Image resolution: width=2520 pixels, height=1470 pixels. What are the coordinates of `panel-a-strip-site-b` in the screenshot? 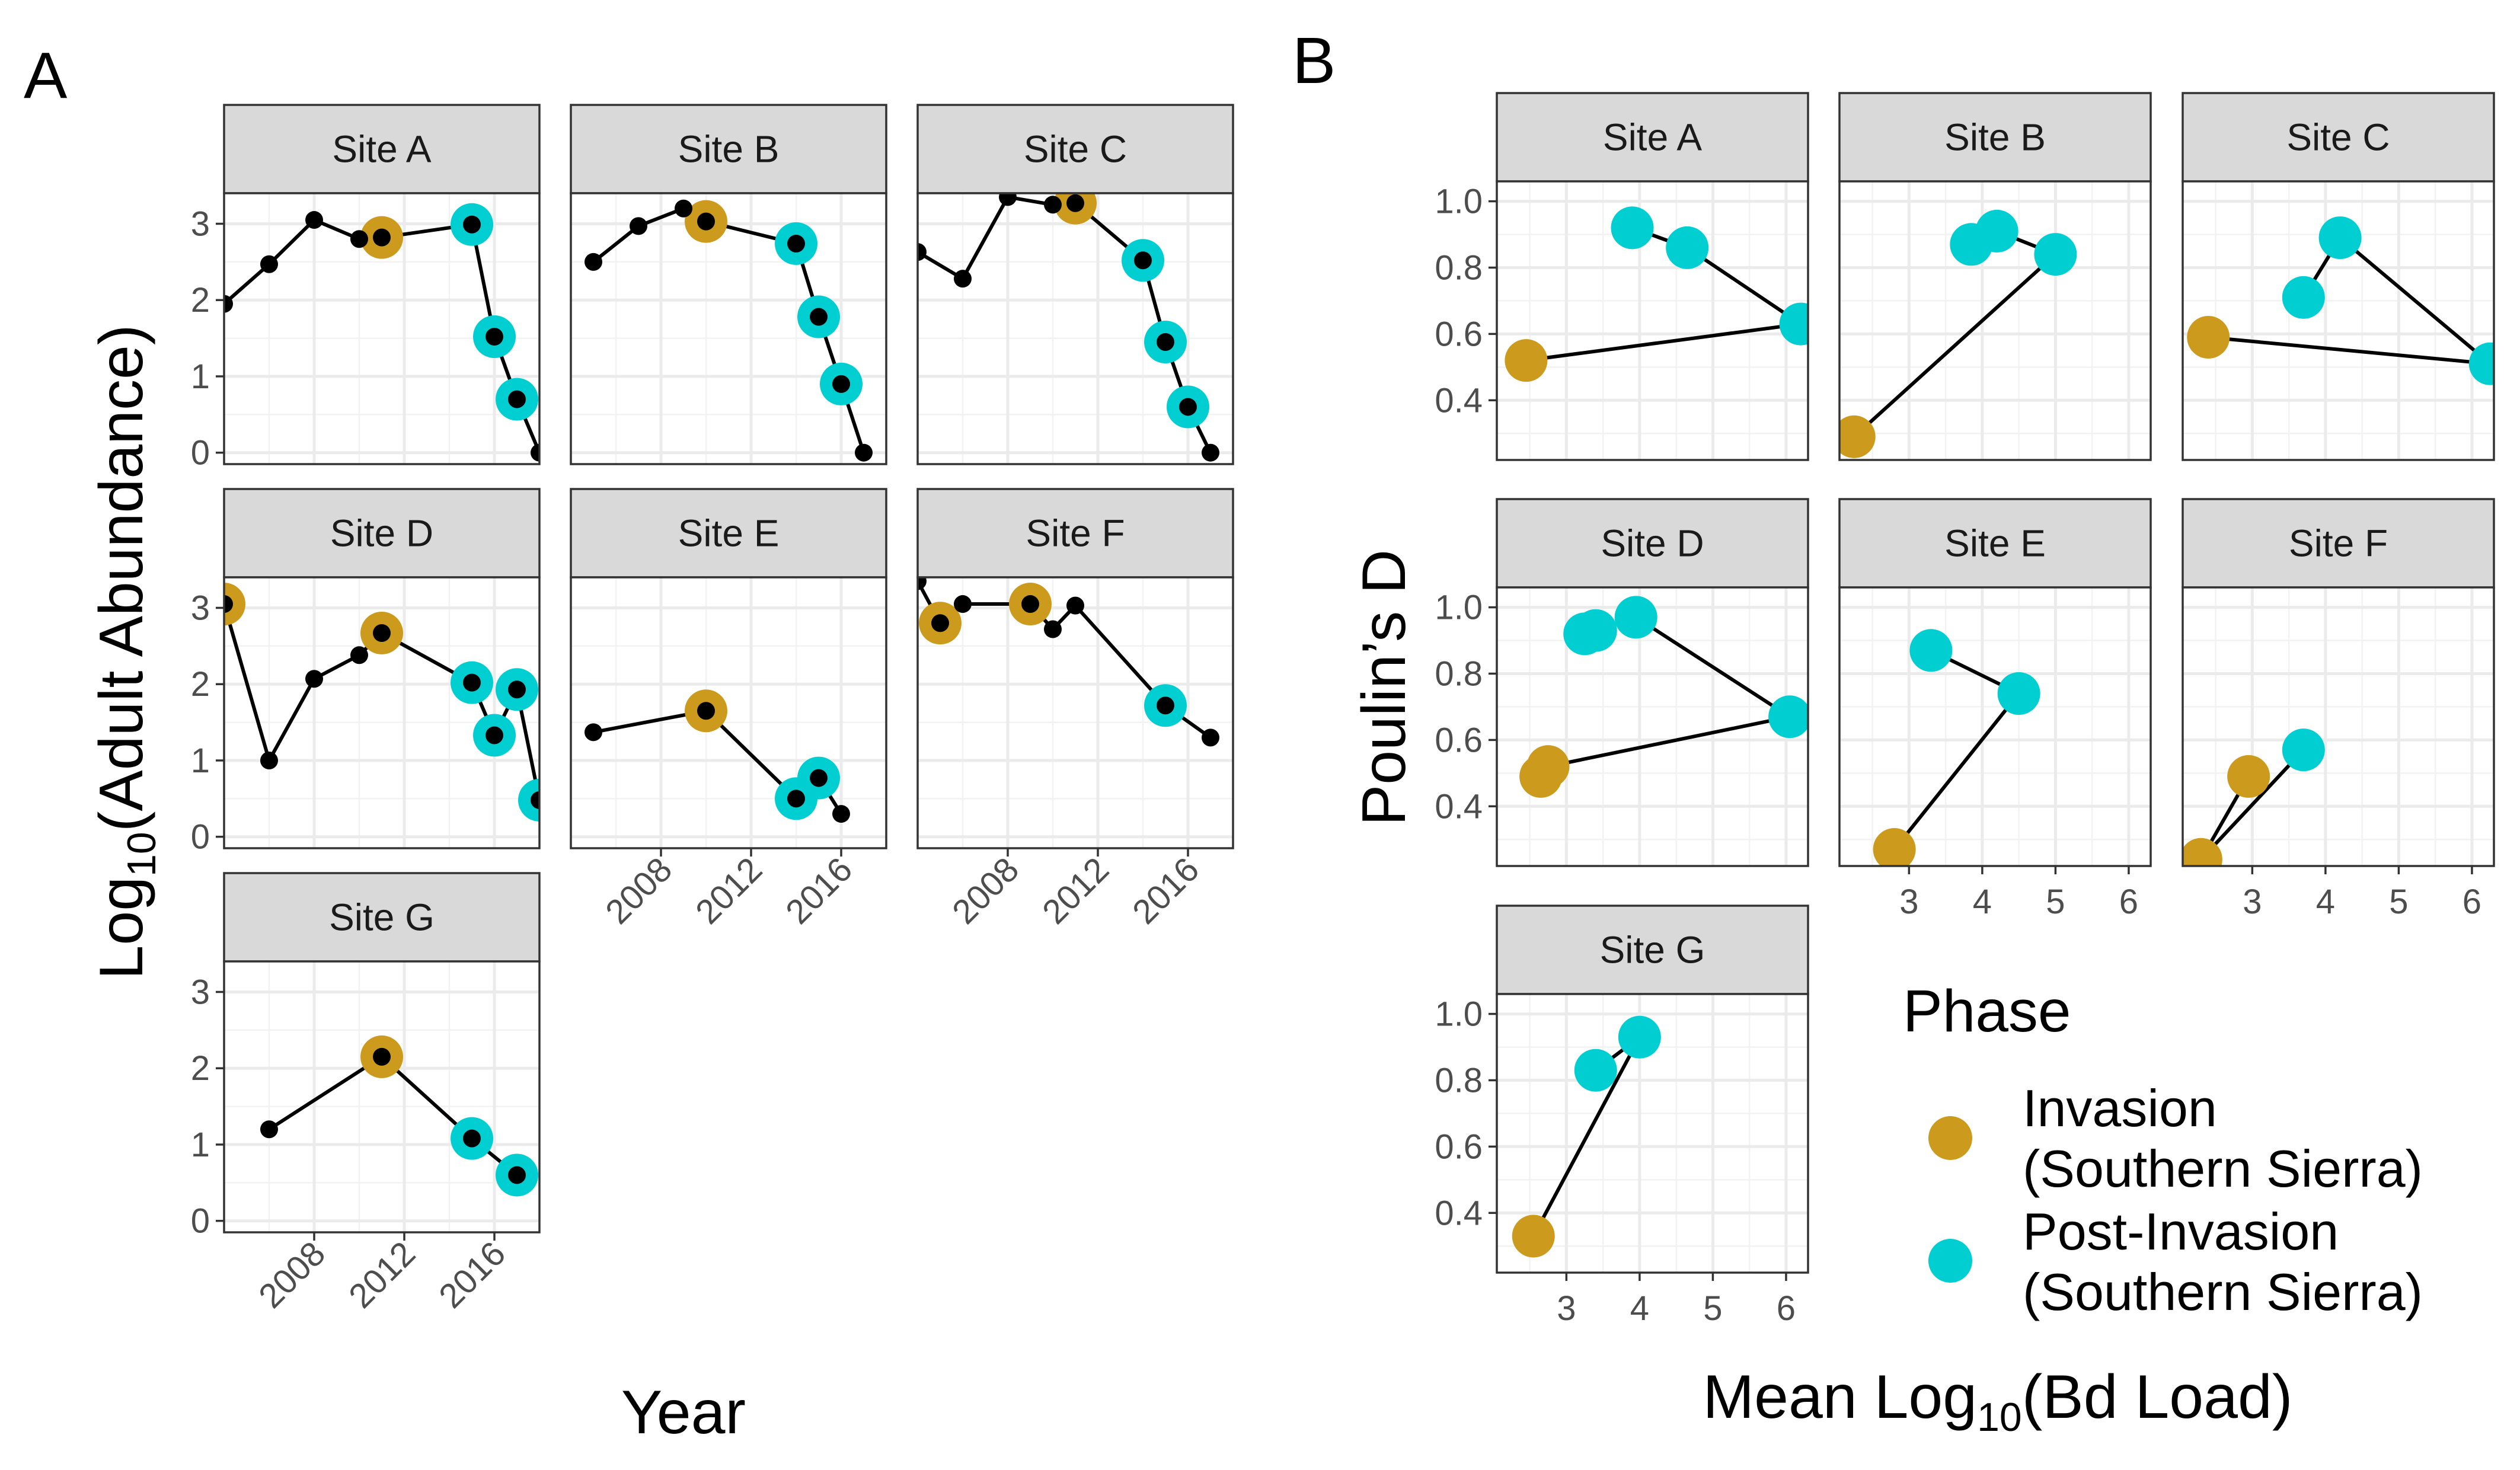 It's located at (728, 149).